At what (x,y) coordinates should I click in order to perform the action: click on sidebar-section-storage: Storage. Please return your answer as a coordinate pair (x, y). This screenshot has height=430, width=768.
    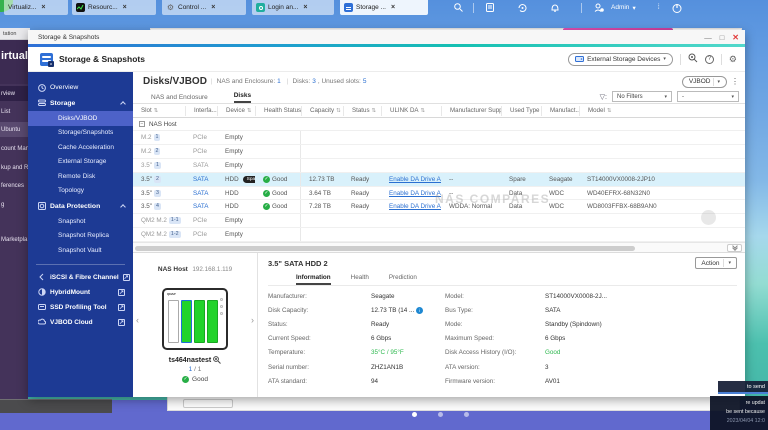
    Looking at the image, I should click on (80, 103).